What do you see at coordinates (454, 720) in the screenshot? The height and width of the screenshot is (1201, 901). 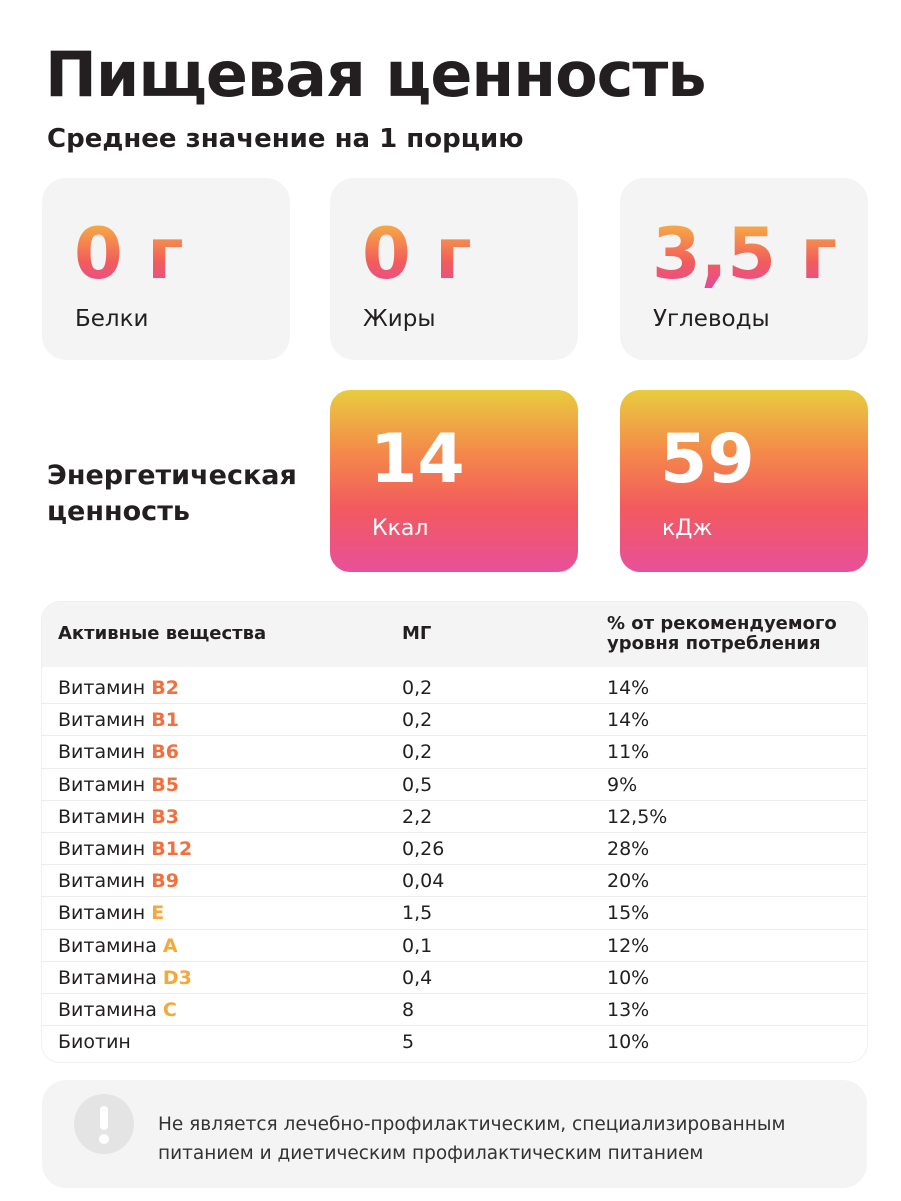 I see `table-row: Витамин B1 0,2 14%` at bounding box center [454, 720].